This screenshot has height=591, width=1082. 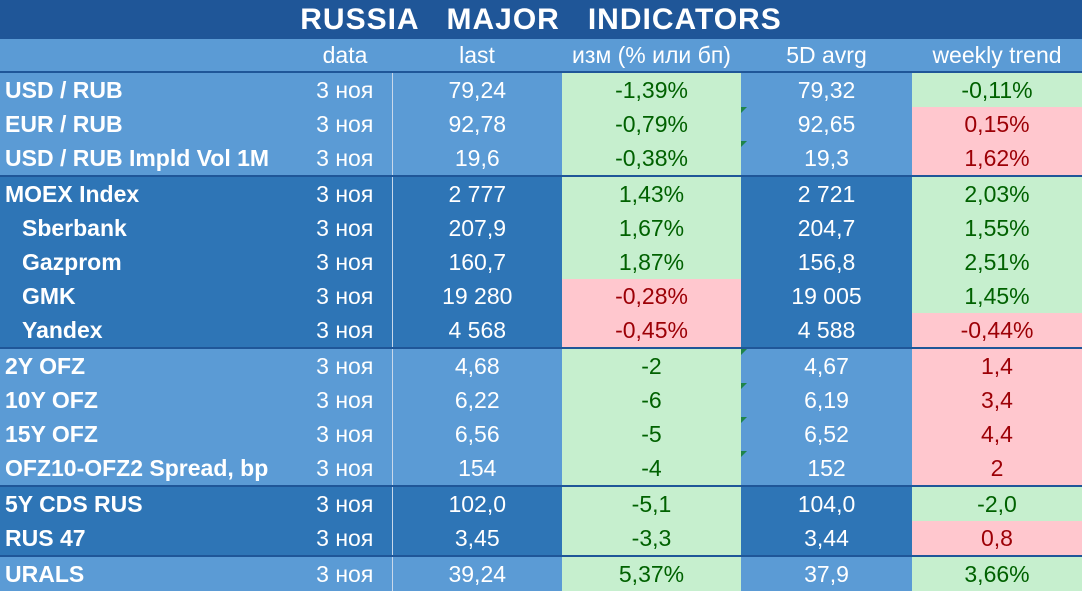 What do you see at coordinates (651, 193) in the screenshot?
I see `indicator-change: 1,43%` at bounding box center [651, 193].